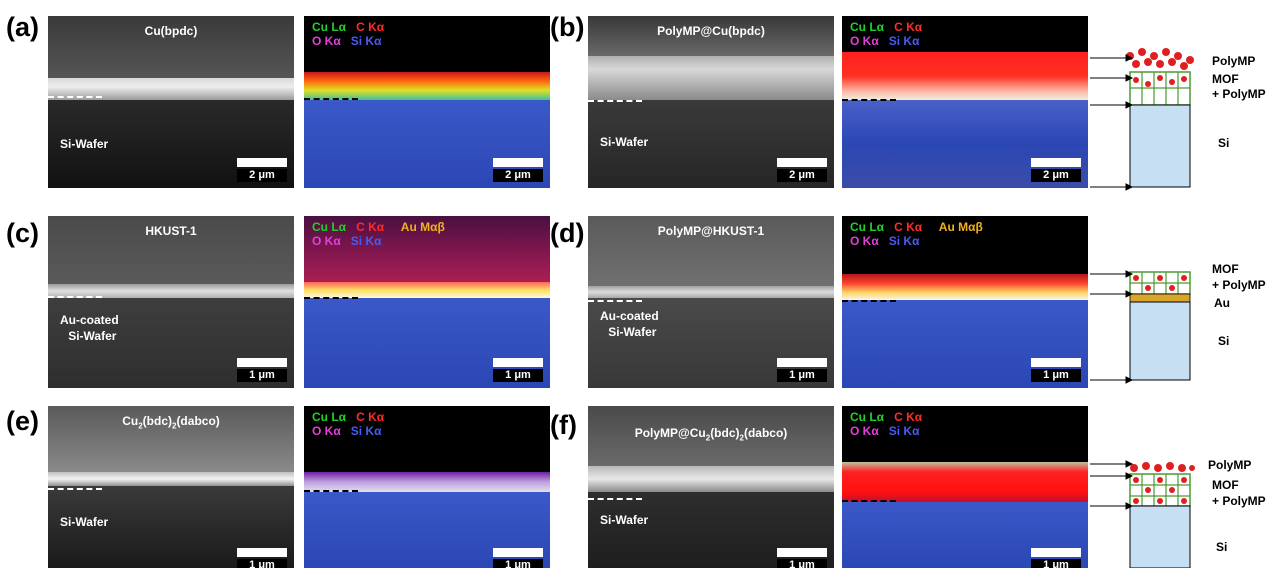 This screenshot has width=1280, height=568. Describe the element at coordinates (711, 31) in the screenshot. I see `sem-title-b: PolyMP@Cu(bpdc)` at that location.